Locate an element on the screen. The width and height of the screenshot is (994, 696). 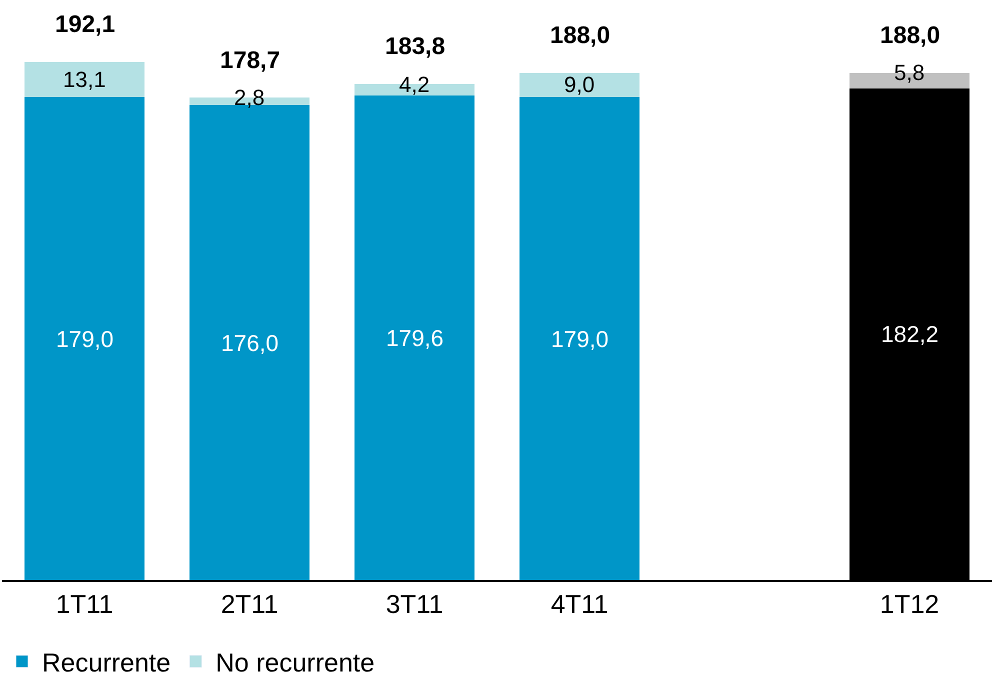
x-tick-label: 4T11 is located at coordinates (579, 603).